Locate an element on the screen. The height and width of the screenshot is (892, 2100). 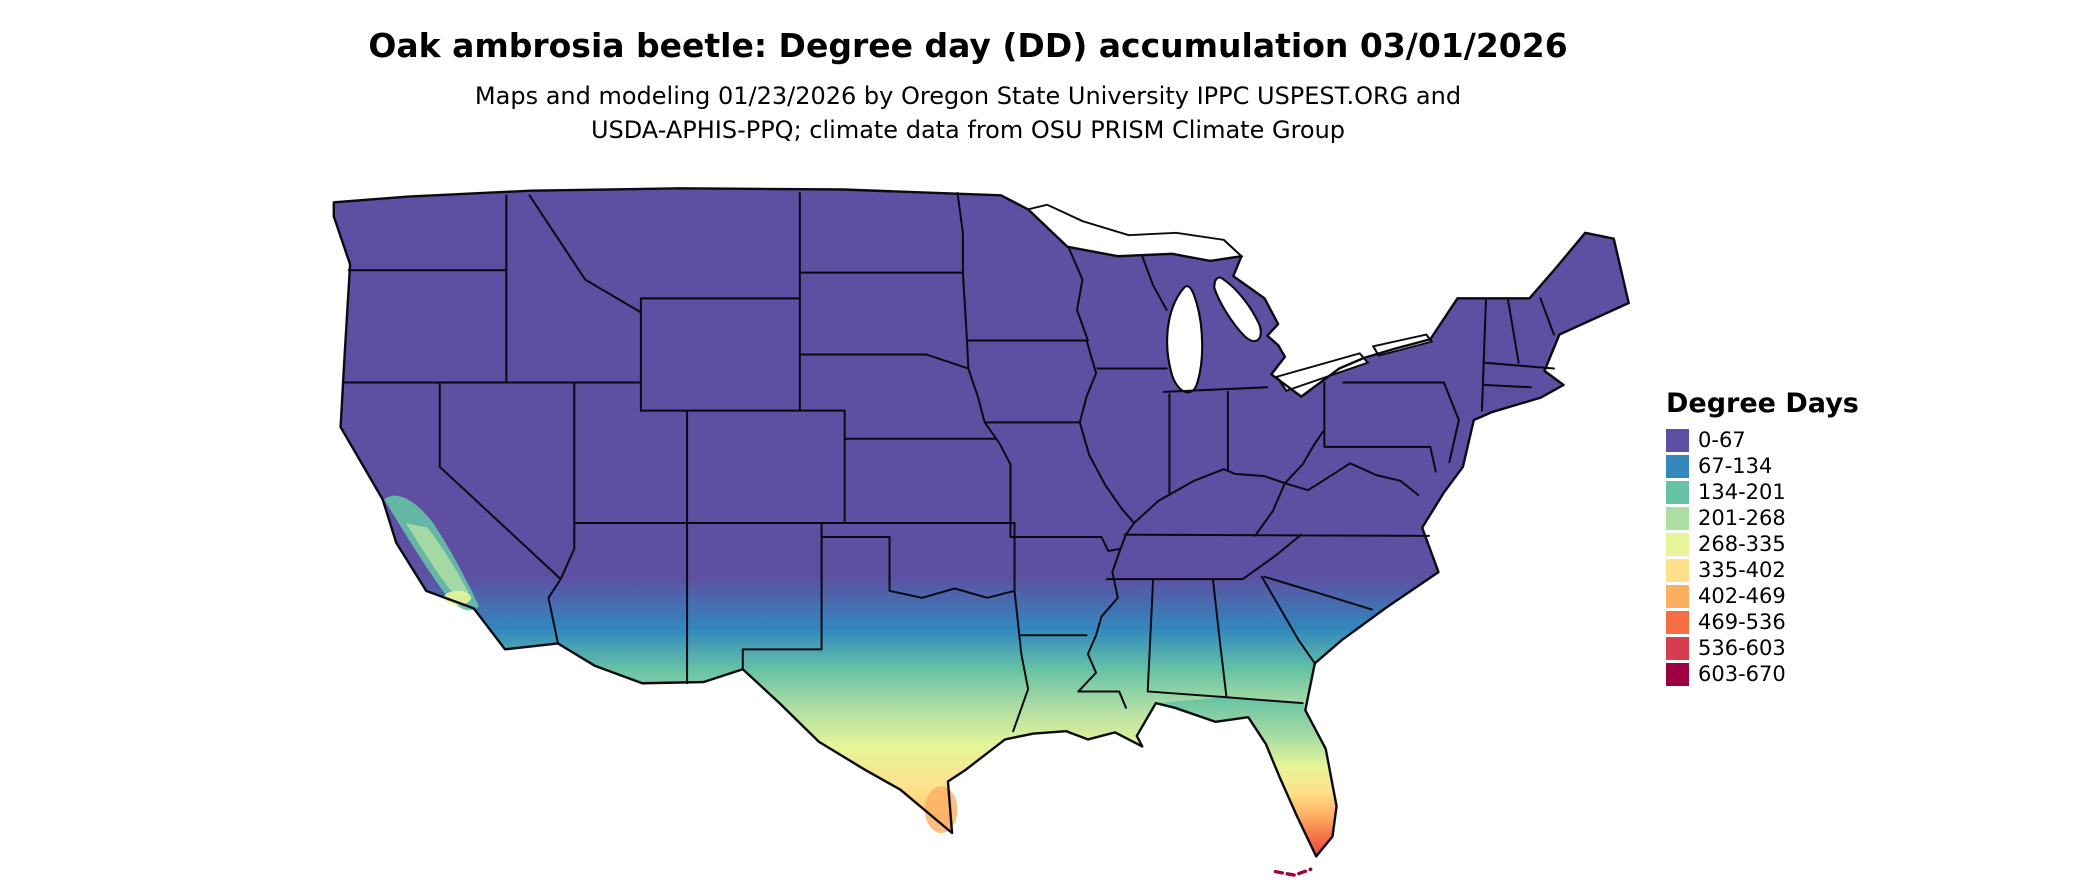
legend-item-label: 201-268 is located at coordinates (1742, 518).